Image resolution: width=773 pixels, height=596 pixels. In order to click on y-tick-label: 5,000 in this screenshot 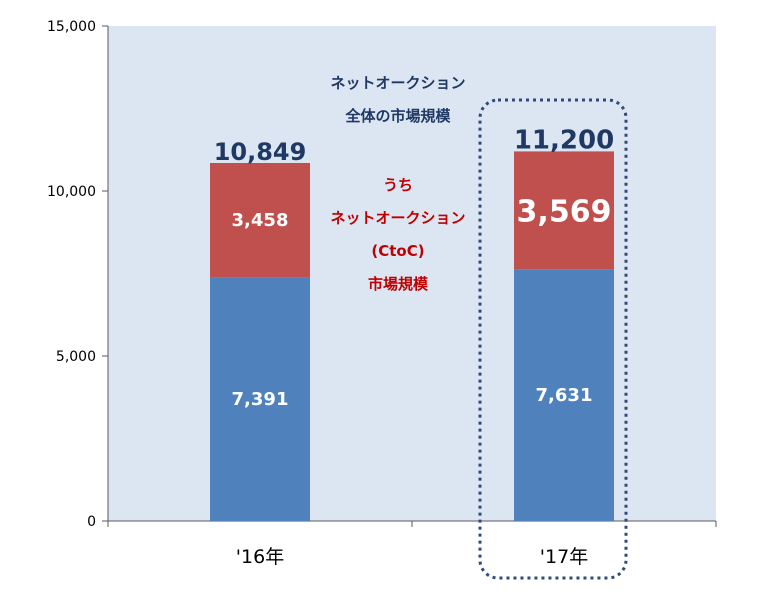, I will do `click(76, 357)`.